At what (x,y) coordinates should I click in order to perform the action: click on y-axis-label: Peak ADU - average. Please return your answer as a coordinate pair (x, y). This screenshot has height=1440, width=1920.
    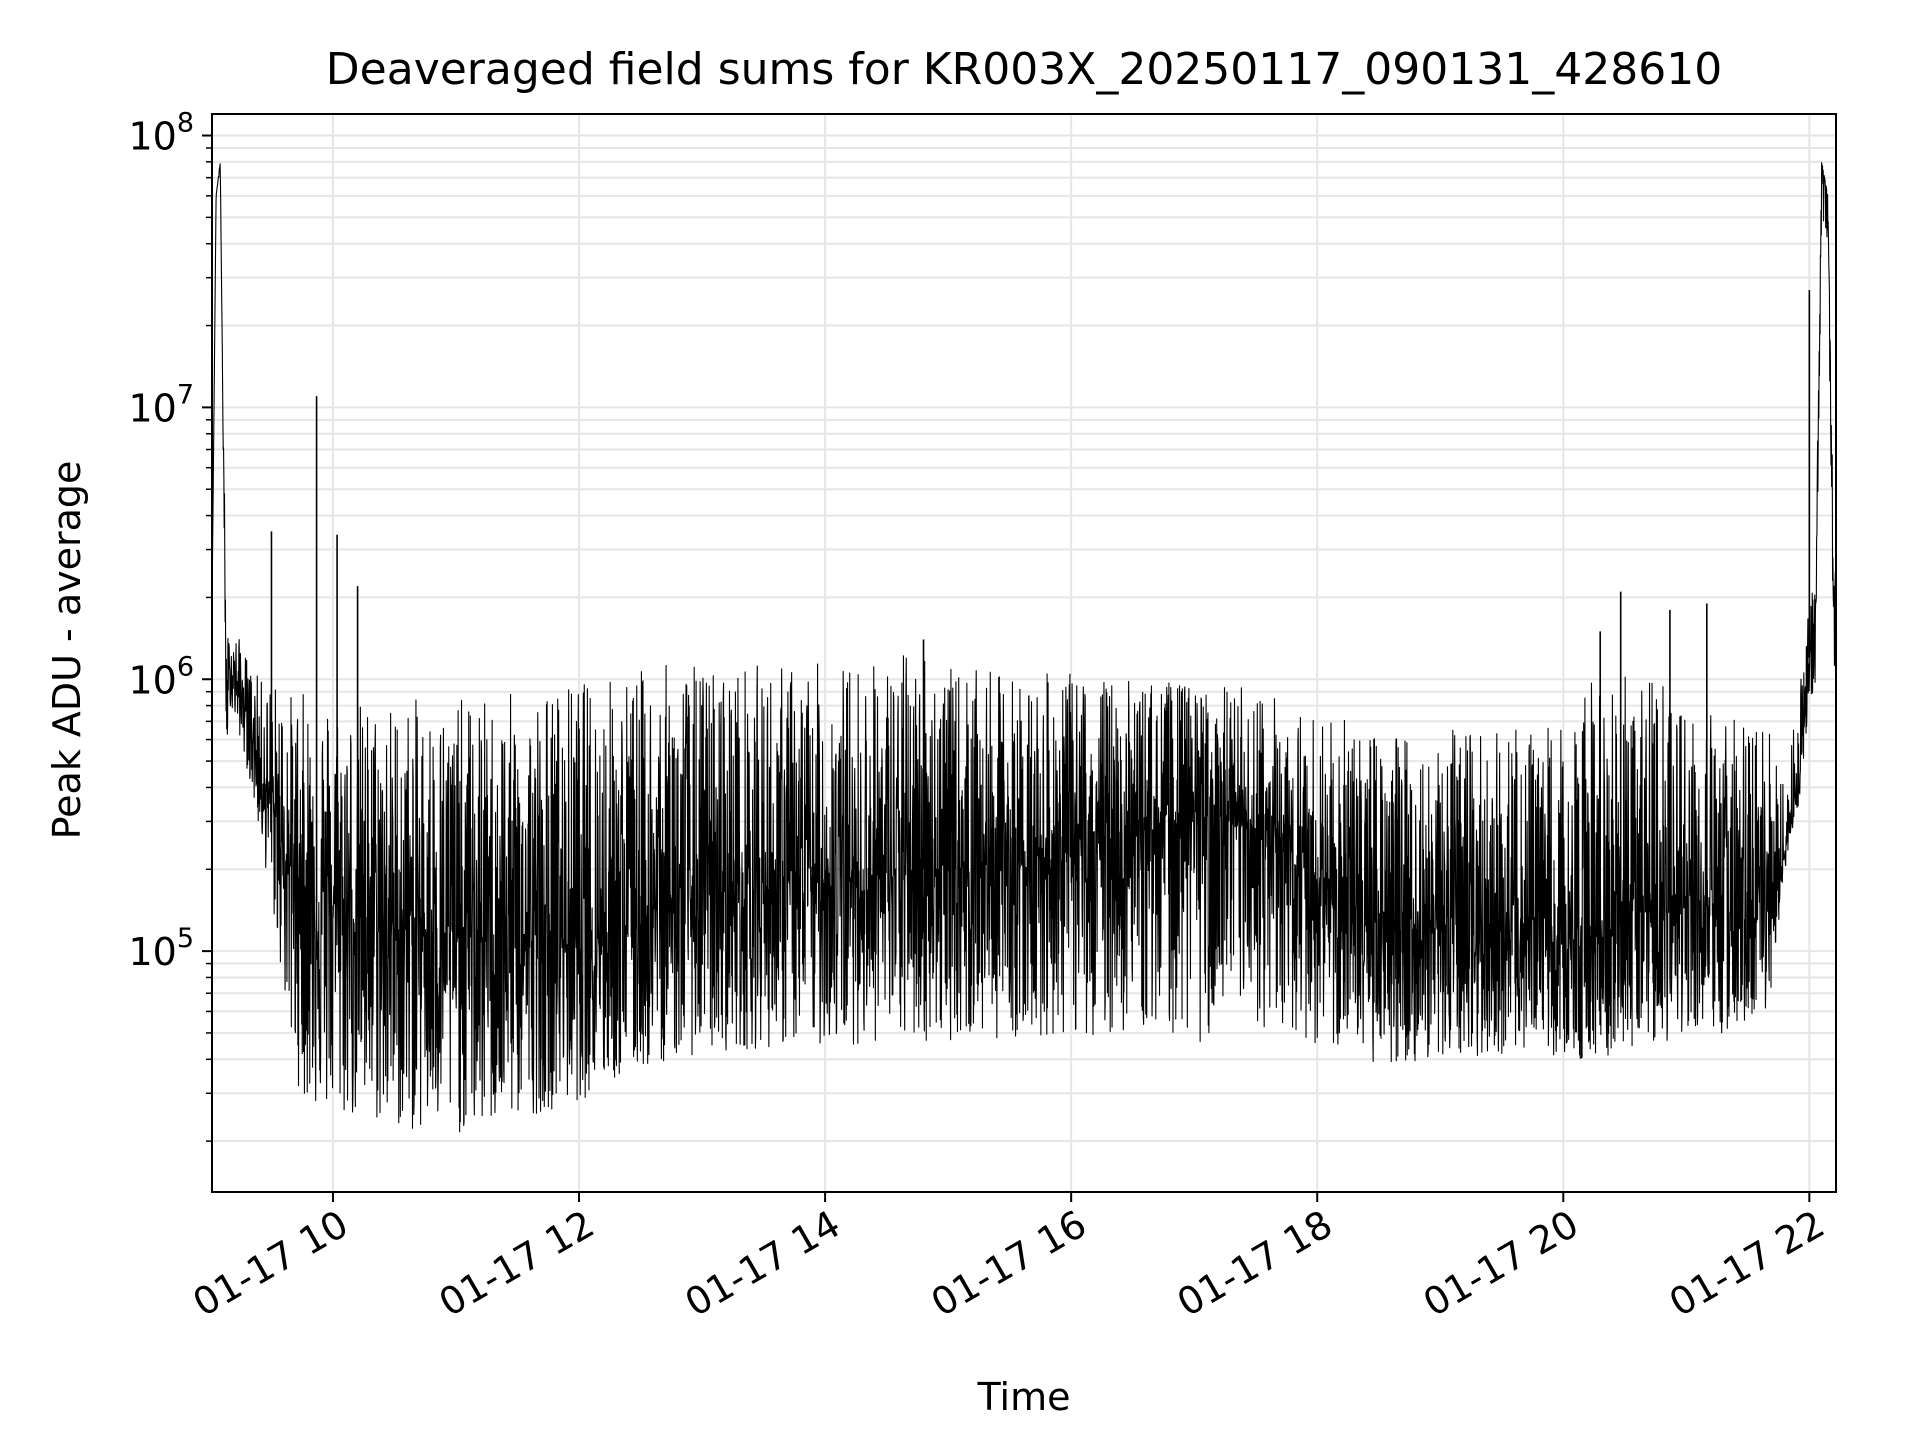
    Looking at the image, I should click on (67, 650).